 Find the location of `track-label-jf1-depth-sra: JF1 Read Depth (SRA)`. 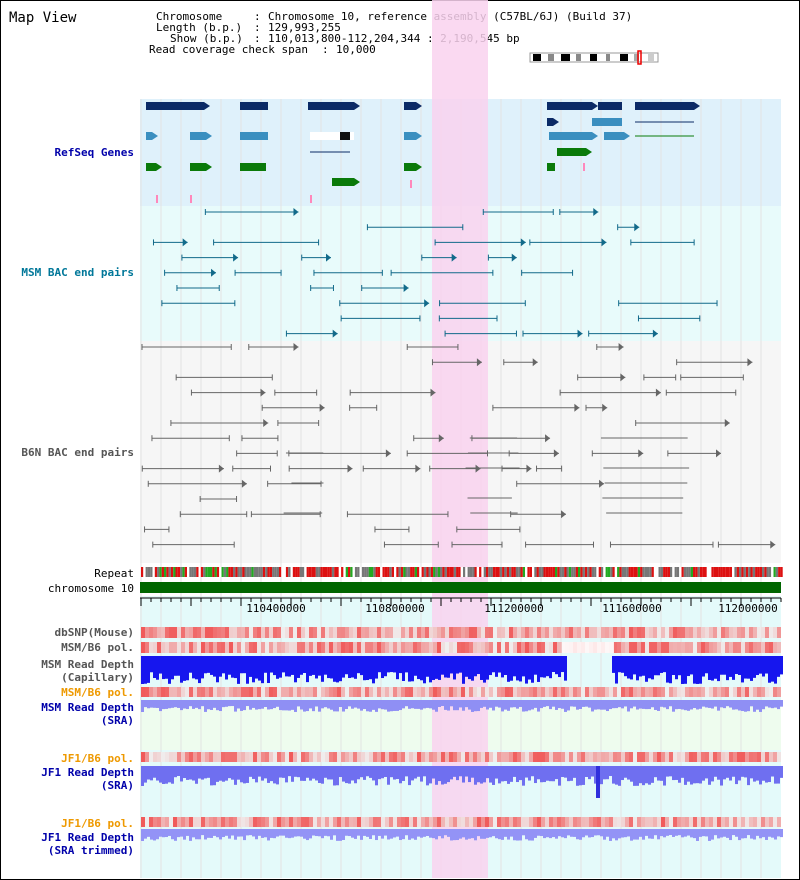

track-label-jf1-depth-sra: JF1 Read Depth (SRA) is located at coordinates (87, 779).